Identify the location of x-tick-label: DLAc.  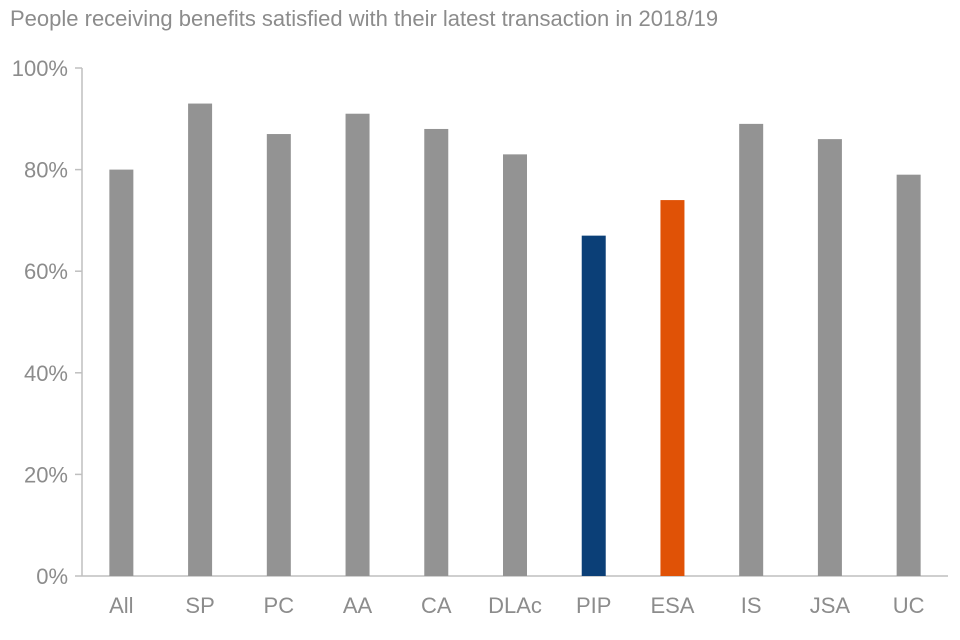
(515, 605).